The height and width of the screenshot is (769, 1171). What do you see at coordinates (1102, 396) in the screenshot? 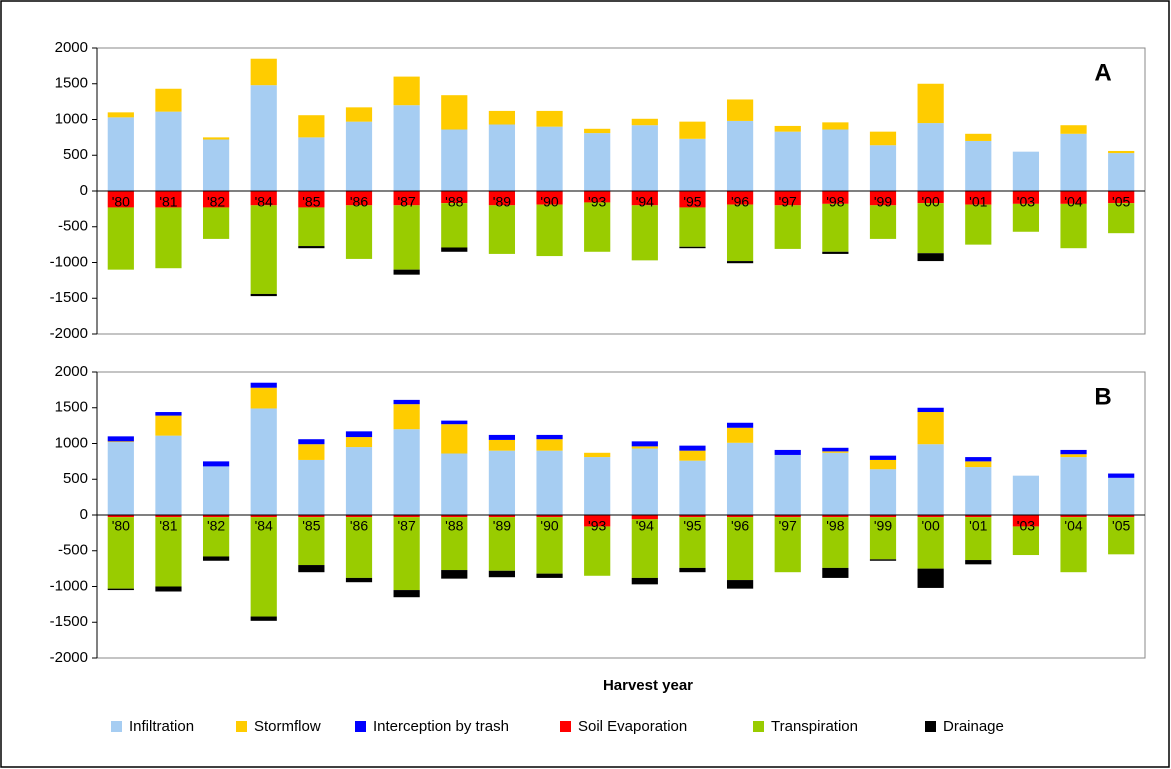
I see `panel-label: B` at bounding box center [1102, 396].